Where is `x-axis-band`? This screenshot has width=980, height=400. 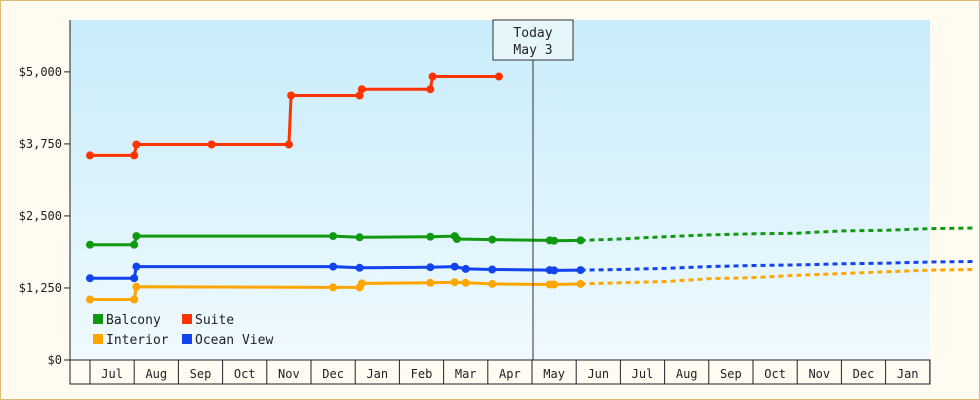 x-axis-band is located at coordinates (500, 372).